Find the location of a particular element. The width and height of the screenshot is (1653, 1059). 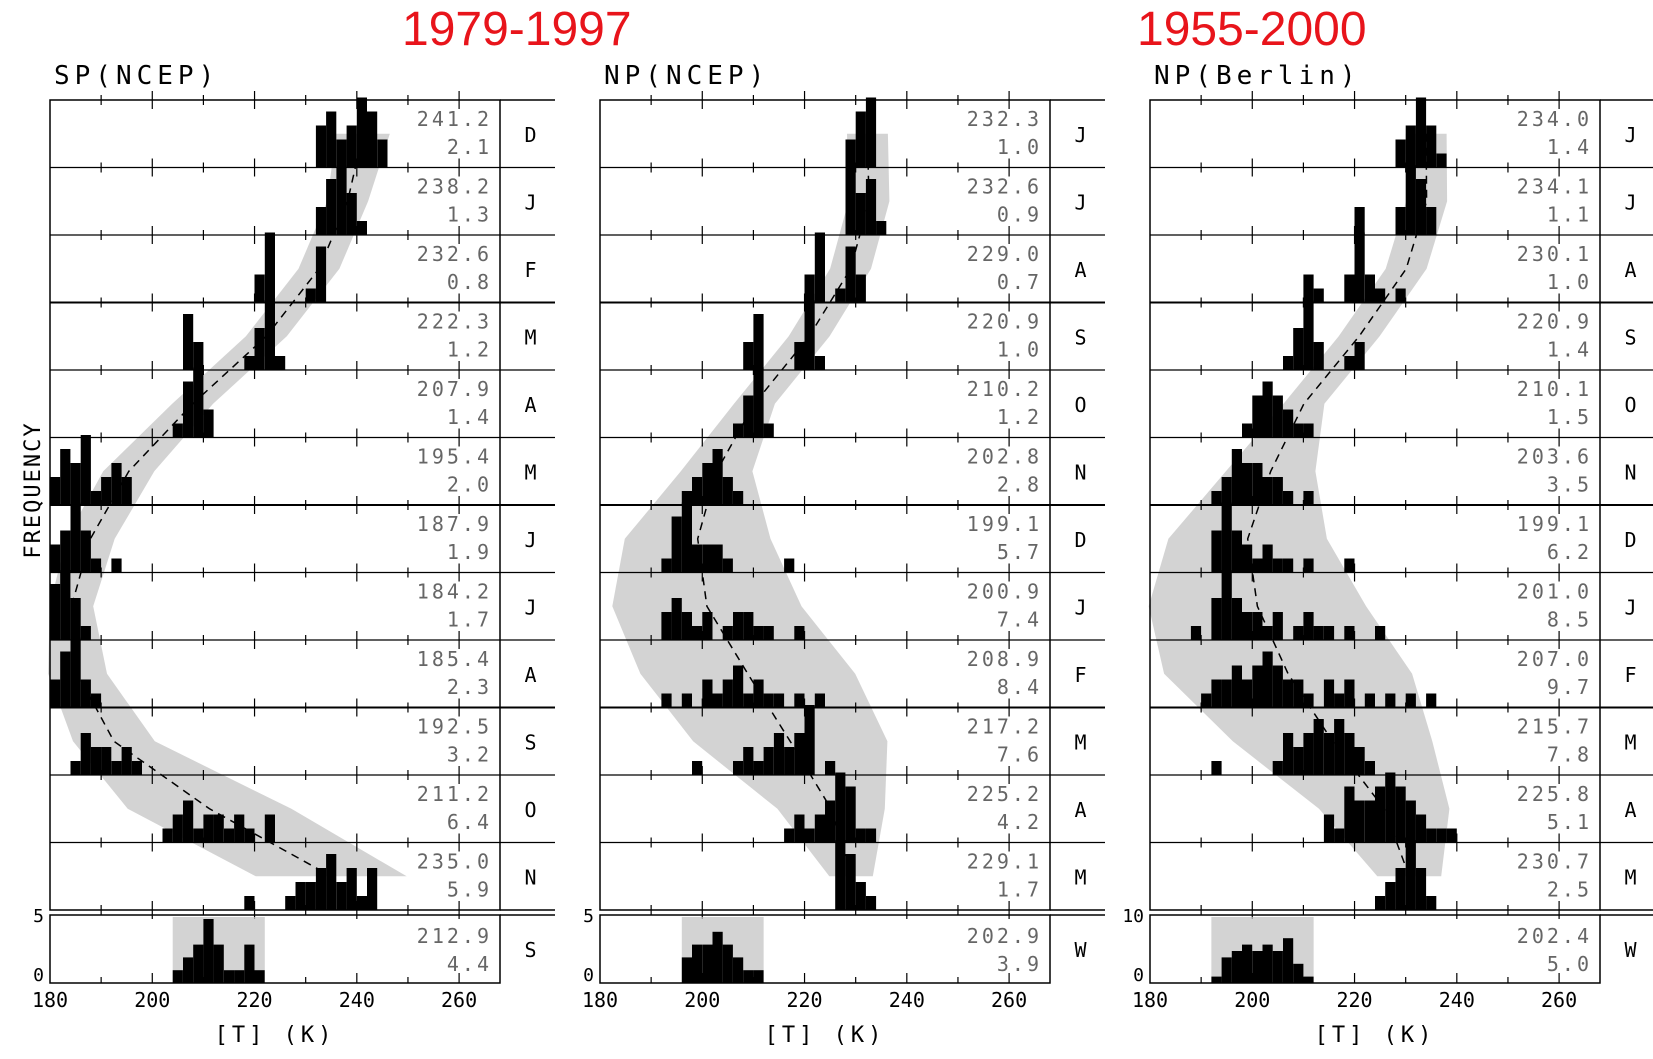

mean-temperature: 207.0 is located at coordinates (1554, 659).